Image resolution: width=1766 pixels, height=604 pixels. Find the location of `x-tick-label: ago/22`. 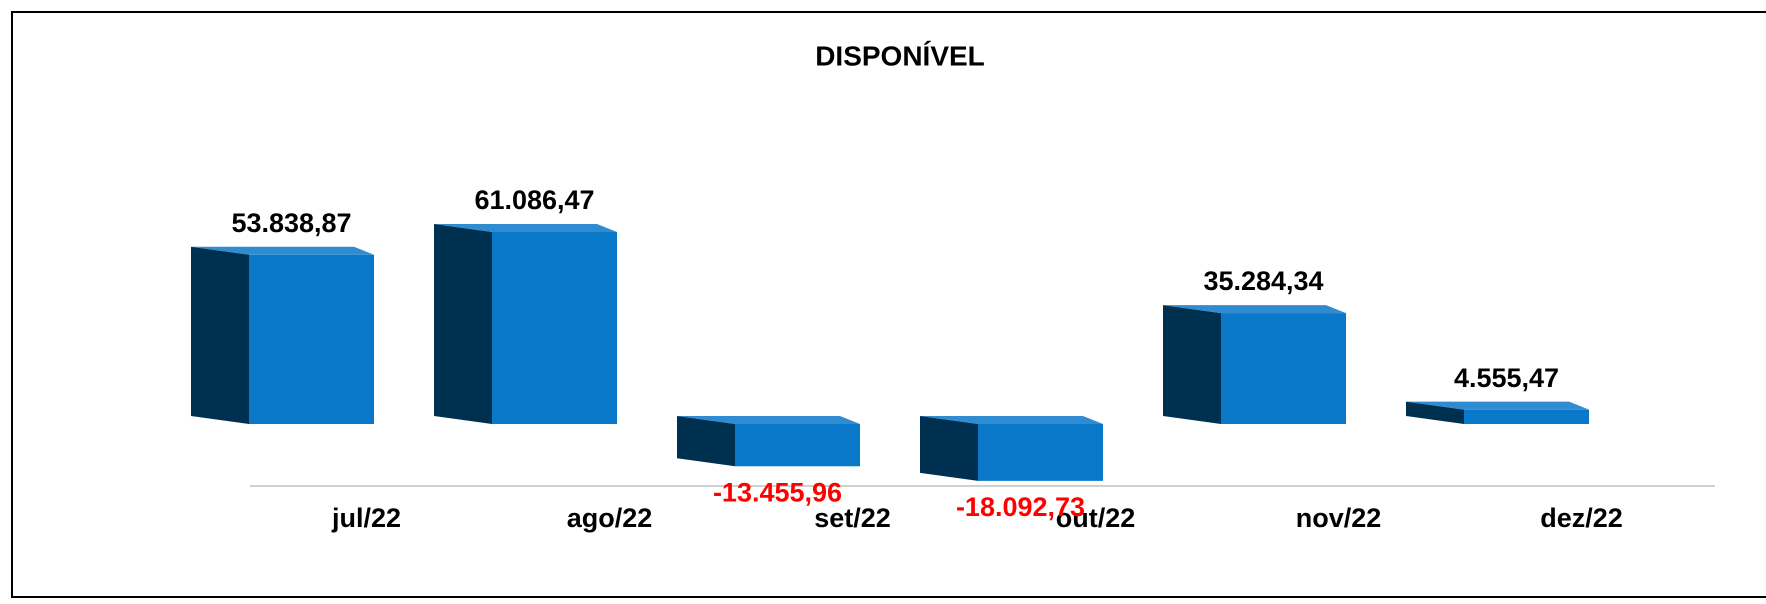

x-tick-label: ago/22 is located at coordinates (610, 518).